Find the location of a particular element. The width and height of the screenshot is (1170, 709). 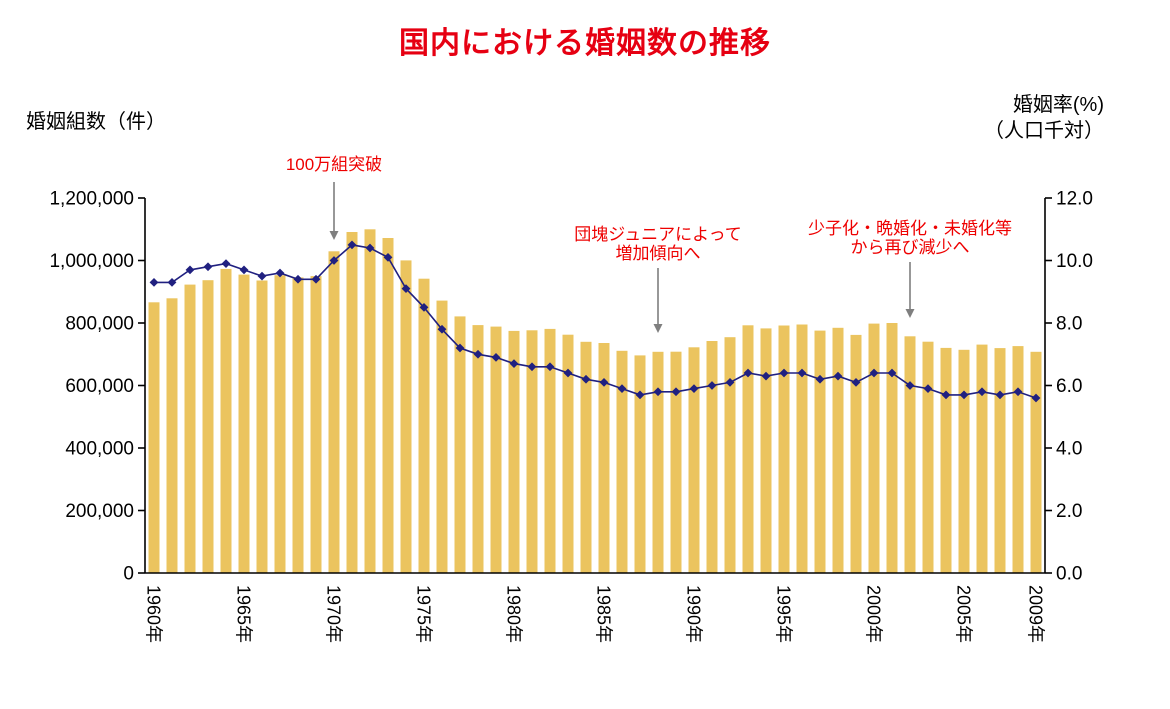

right-axis-title-line-2: （人口千対） is located at coordinates (1044, 131).